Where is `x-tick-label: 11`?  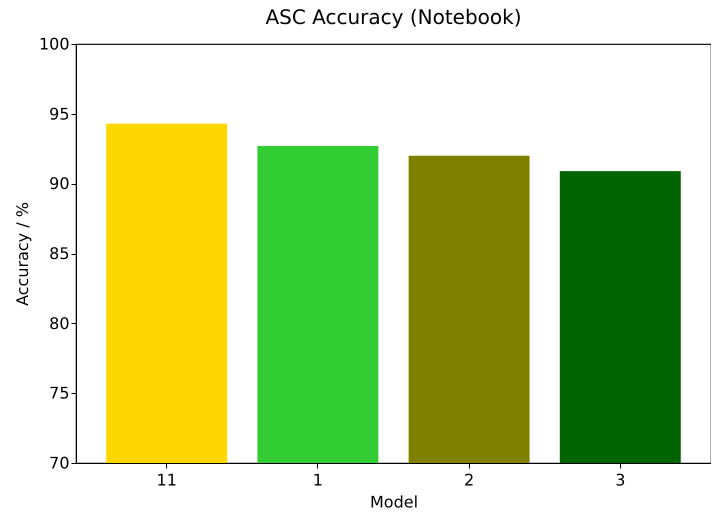
x-tick-label: 11 is located at coordinates (166, 480).